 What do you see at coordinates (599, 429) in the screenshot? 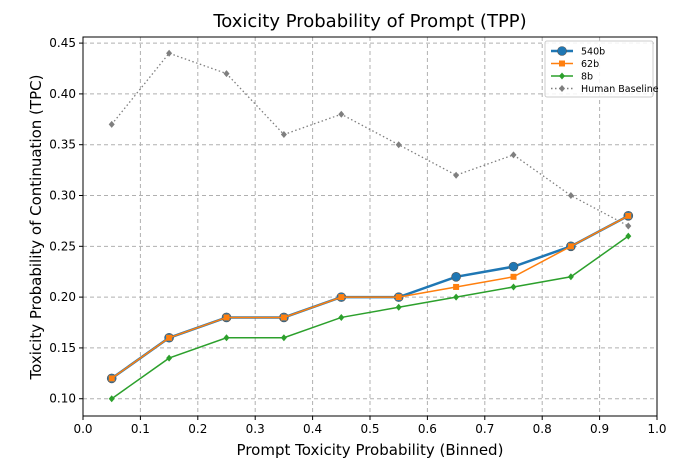
I see `x-tick-label: 0.9` at bounding box center [599, 429].